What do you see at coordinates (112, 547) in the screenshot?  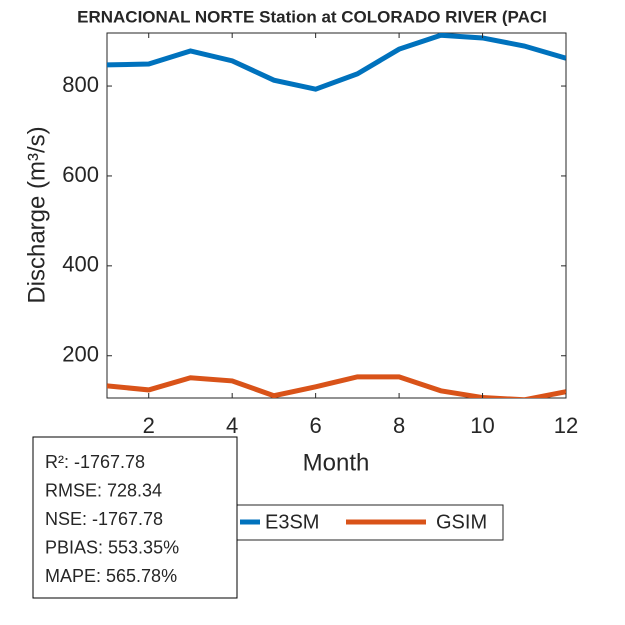 I see `stat-line: PBIAS: 553.35%` at bounding box center [112, 547].